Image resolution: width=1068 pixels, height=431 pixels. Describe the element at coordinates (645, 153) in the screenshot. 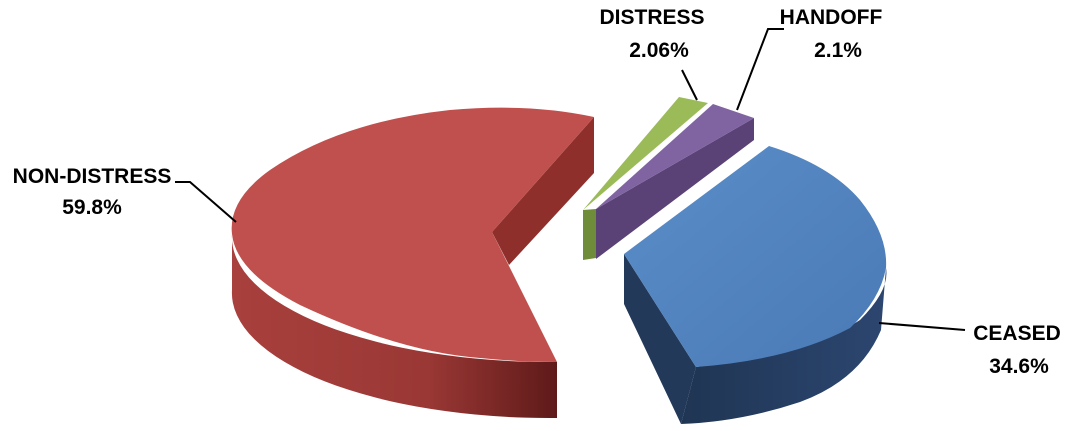

I see `slice-distress-top` at that location.